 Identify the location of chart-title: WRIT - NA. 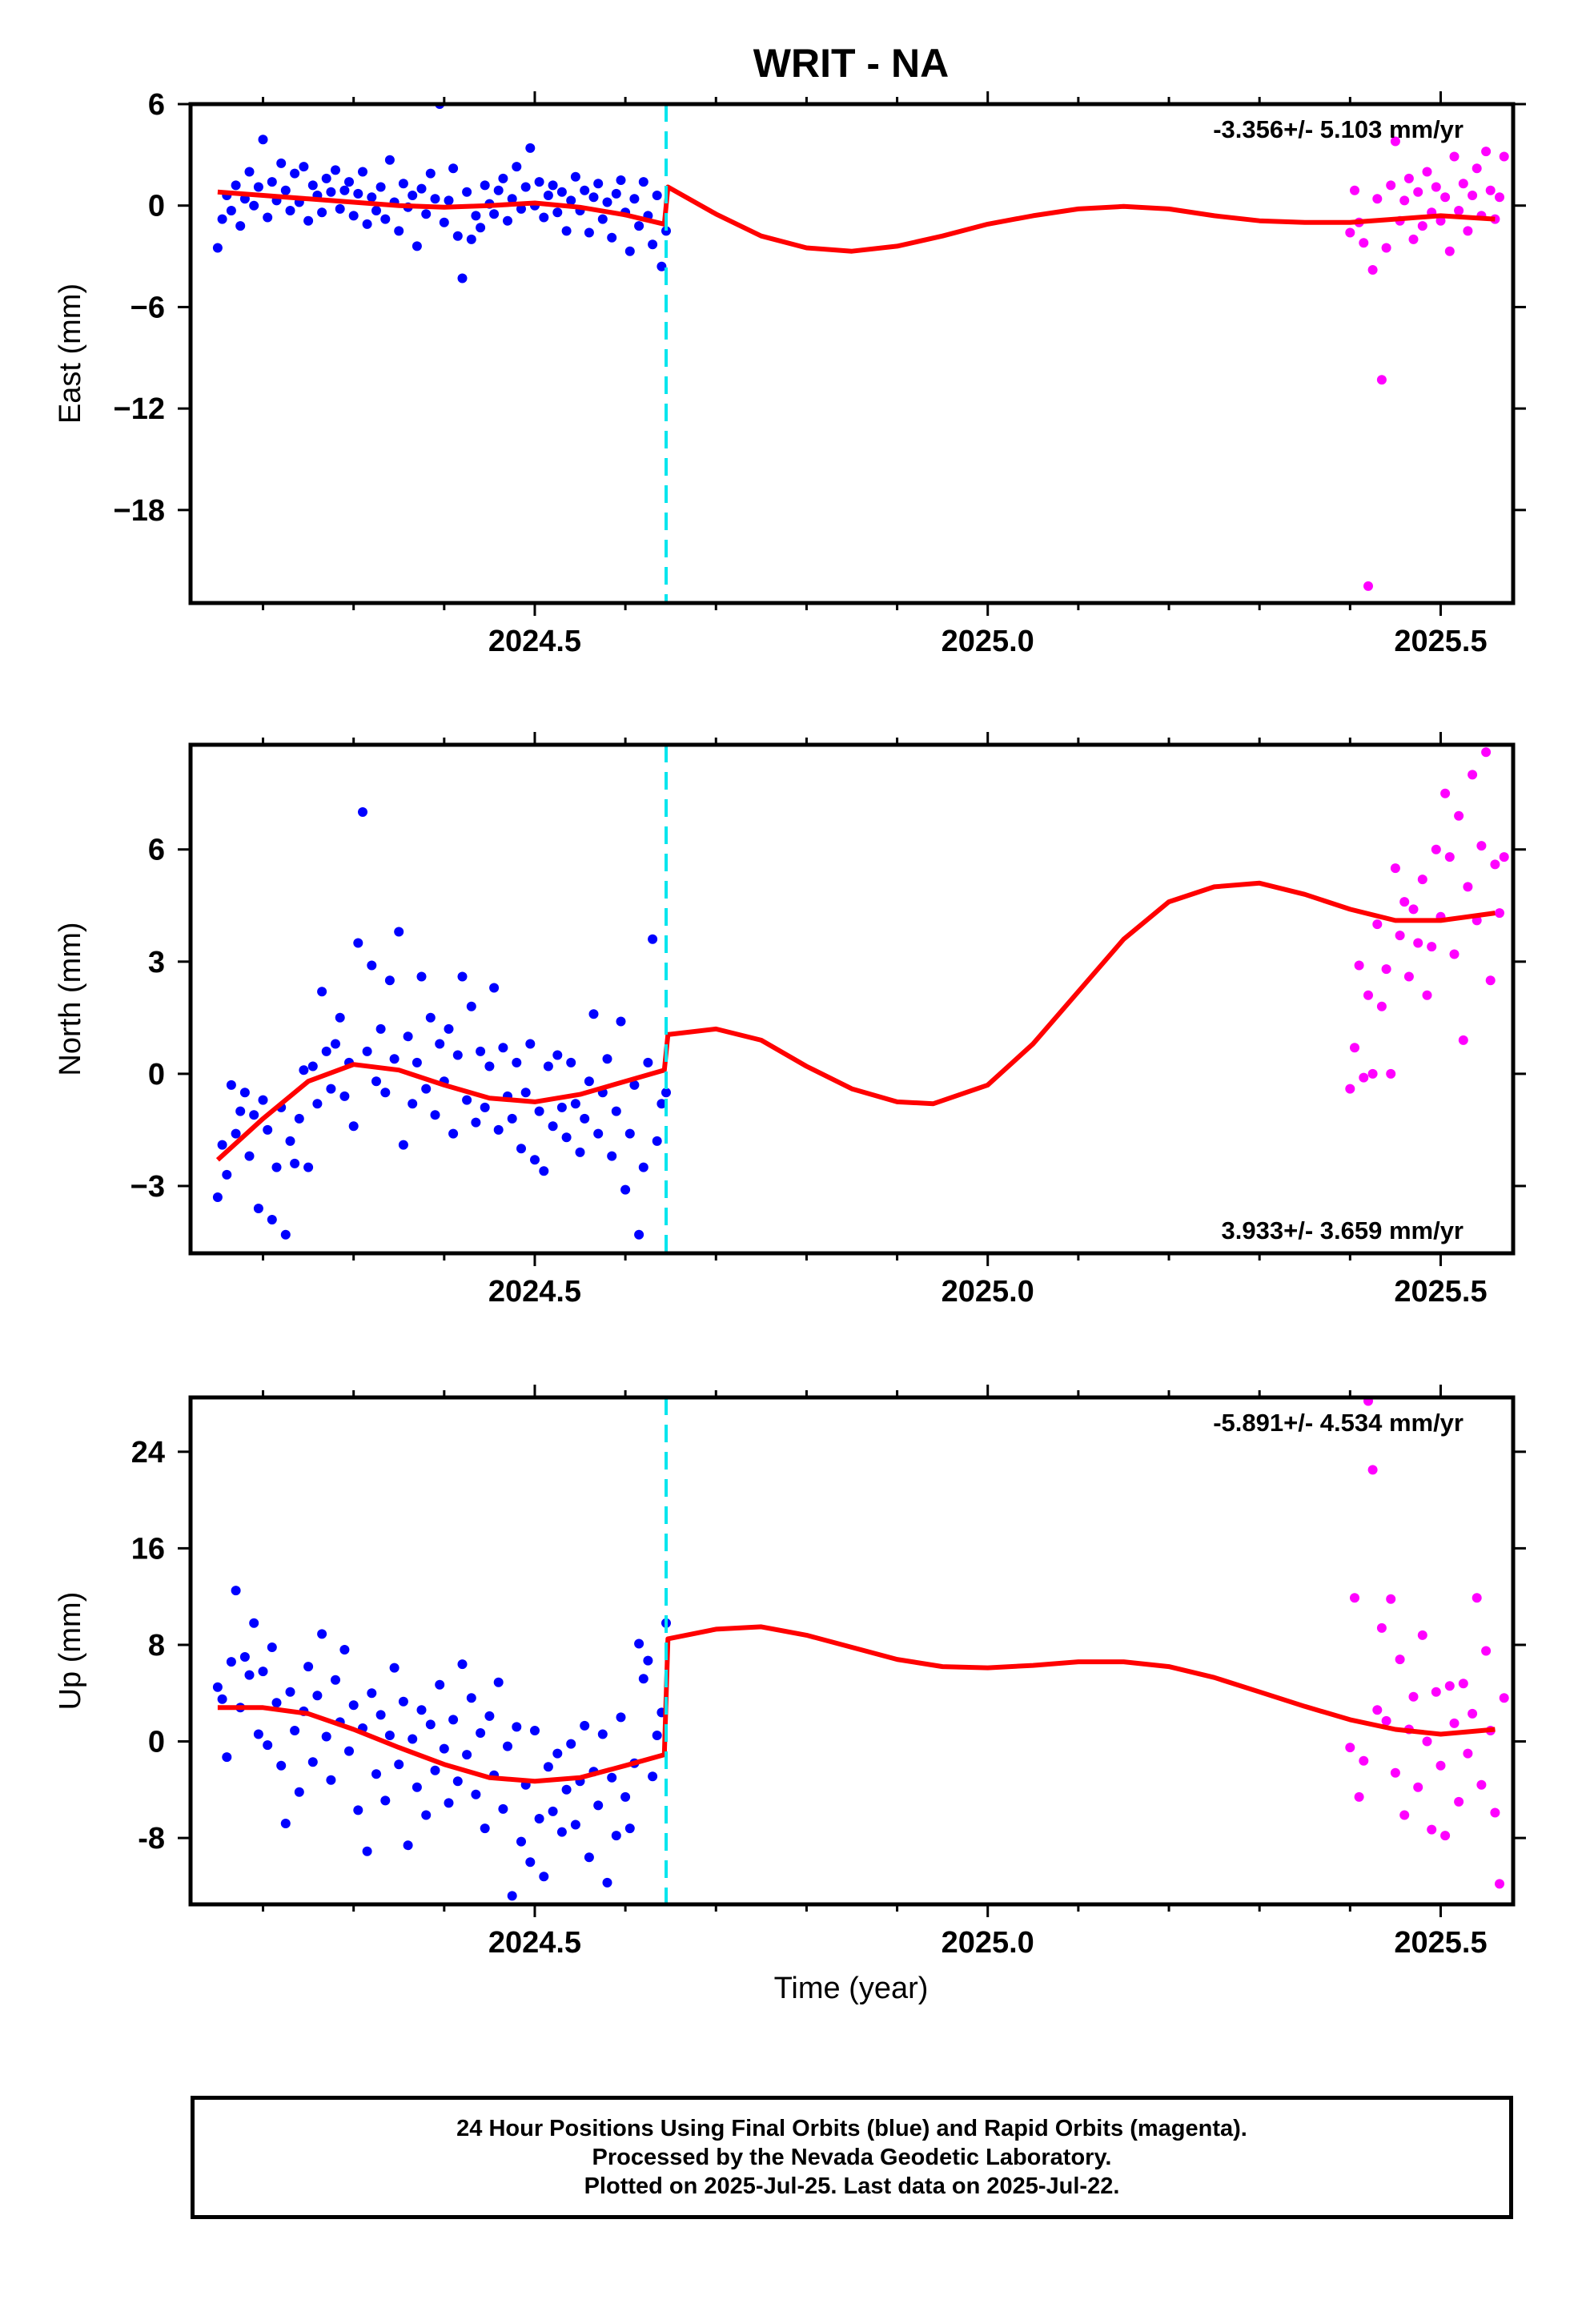
(851, 63).